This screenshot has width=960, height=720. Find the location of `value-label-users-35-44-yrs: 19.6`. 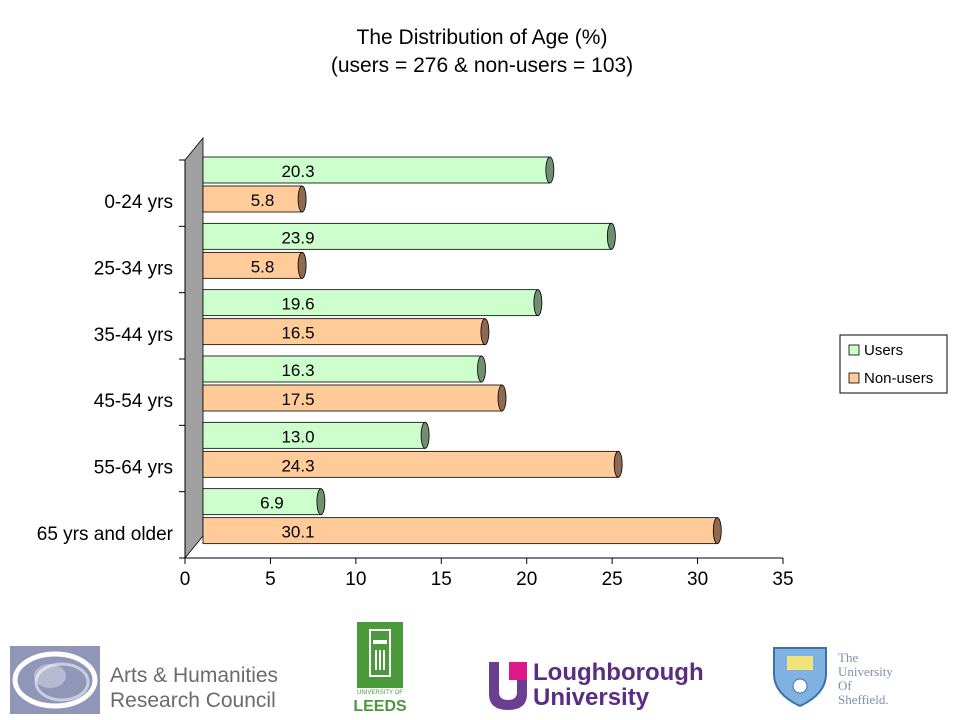

value-label-users-35-44-yrs: 19.6 is located at coordinates (297, 304).